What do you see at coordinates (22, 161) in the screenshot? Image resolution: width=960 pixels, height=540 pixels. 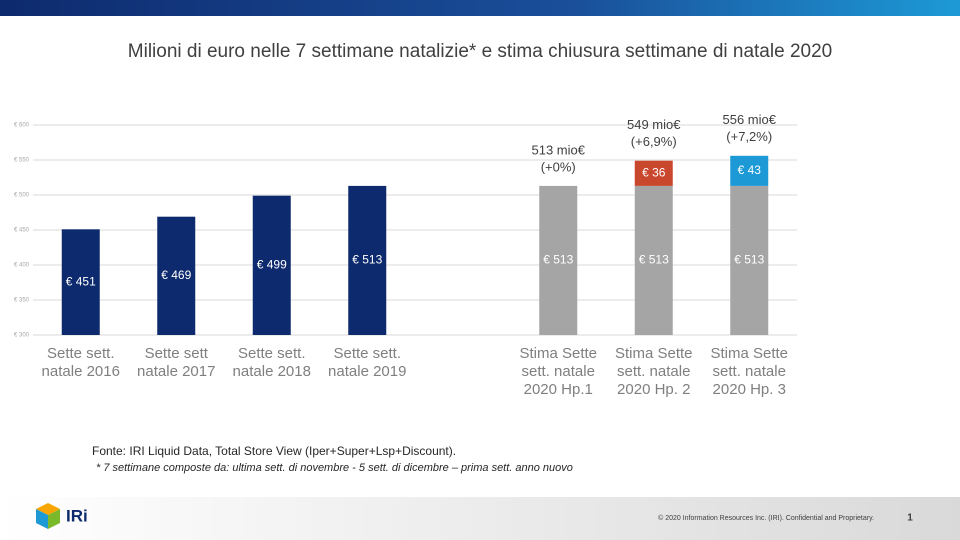 I see `y-tick-label: € 550` at bounding box center [22, 161].